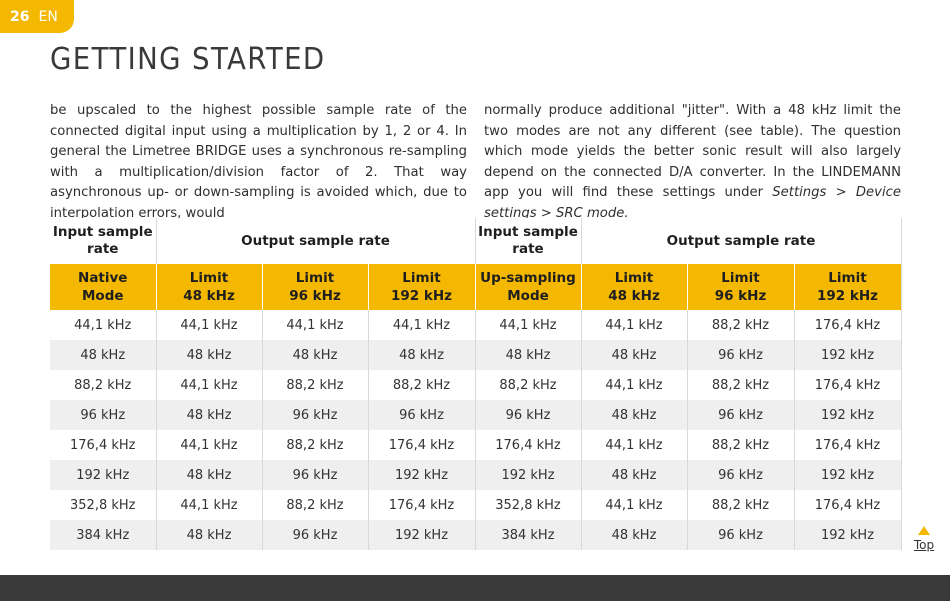 This screenshot has width=950, height=601. What do you see at coordinates (475, 588) in the screenshot?
I see `footer-bar` at bounding box center [475, 588].